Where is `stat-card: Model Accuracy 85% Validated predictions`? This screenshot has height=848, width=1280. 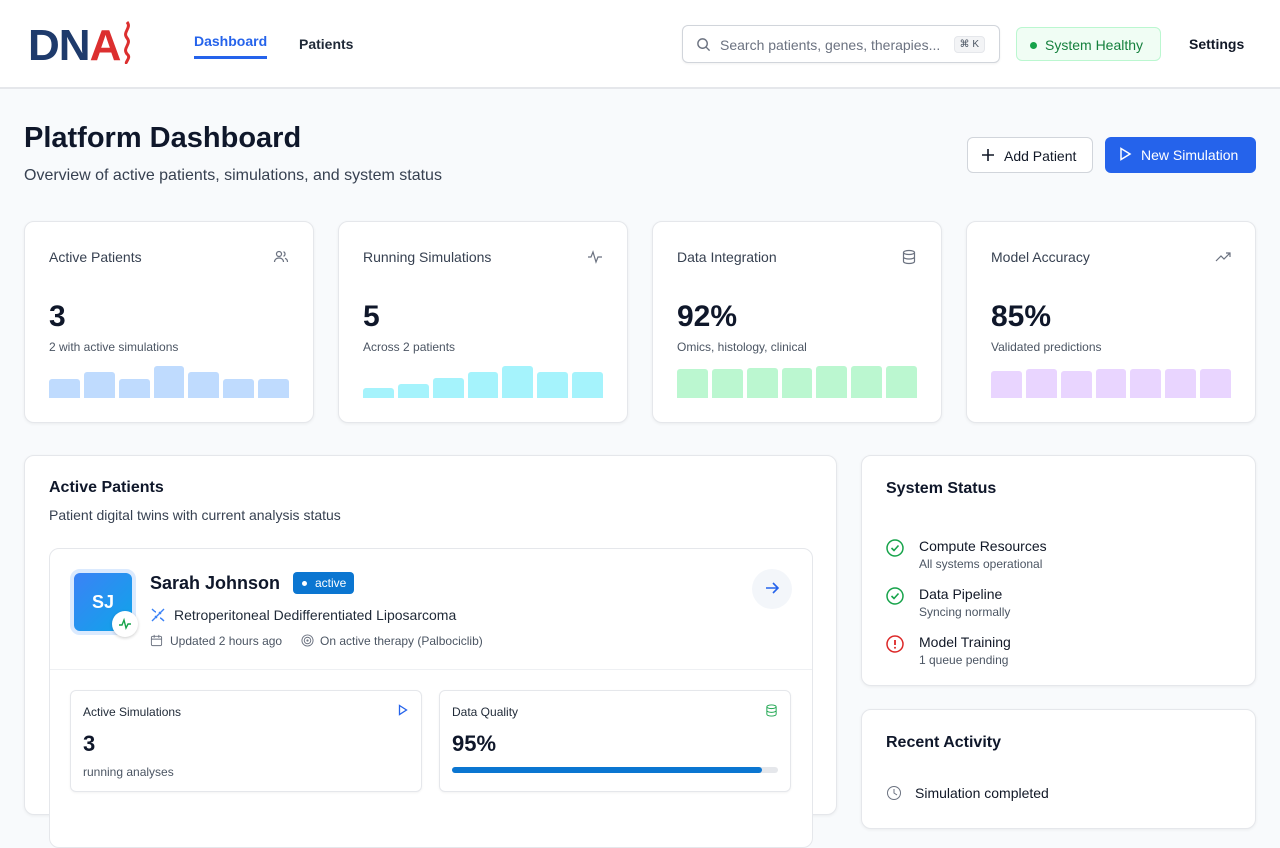
stat-card: Model Accuracy 85% Validated predictions is located at coordinates (1111, 322).